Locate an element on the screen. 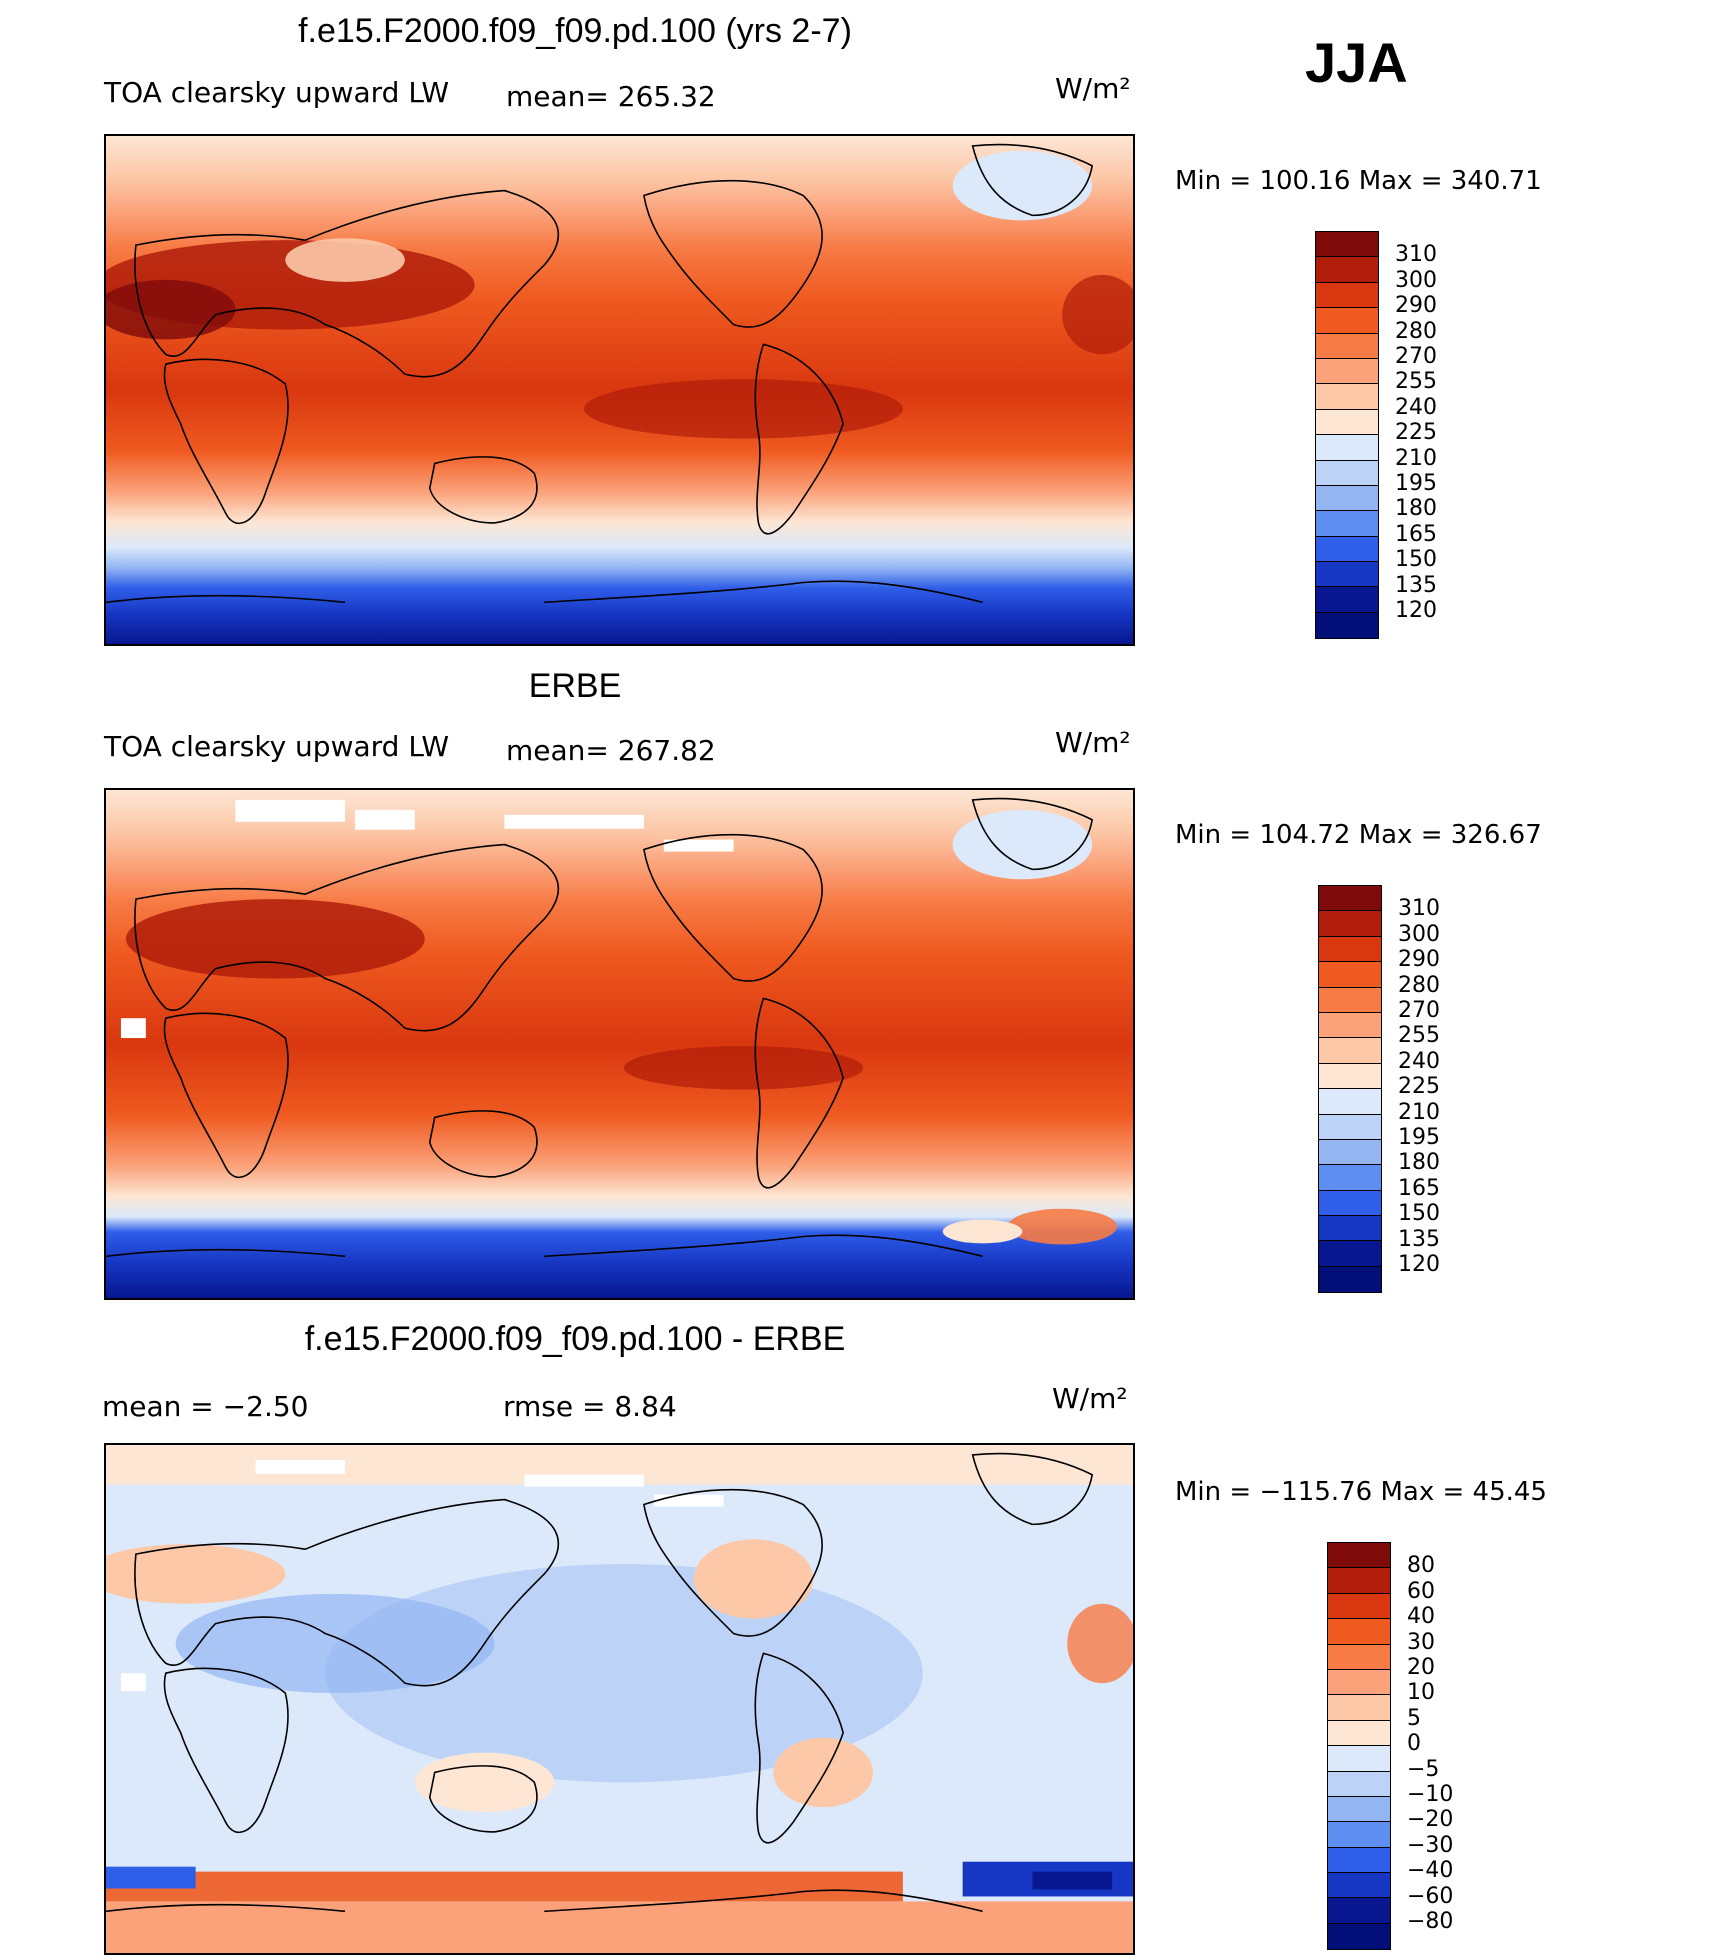  panel-2-colorbar-swatches is located at coordinates (1350, 1089).